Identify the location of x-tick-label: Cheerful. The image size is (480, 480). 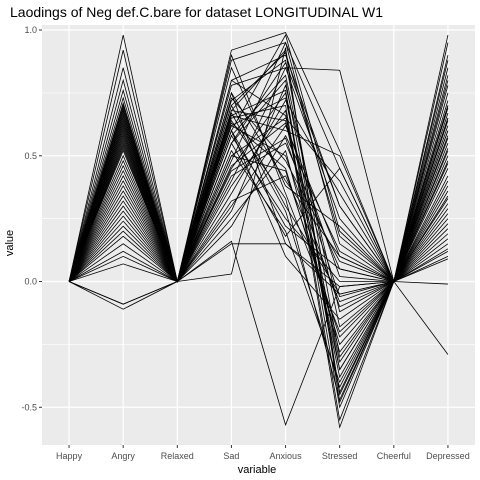
(394, 456).